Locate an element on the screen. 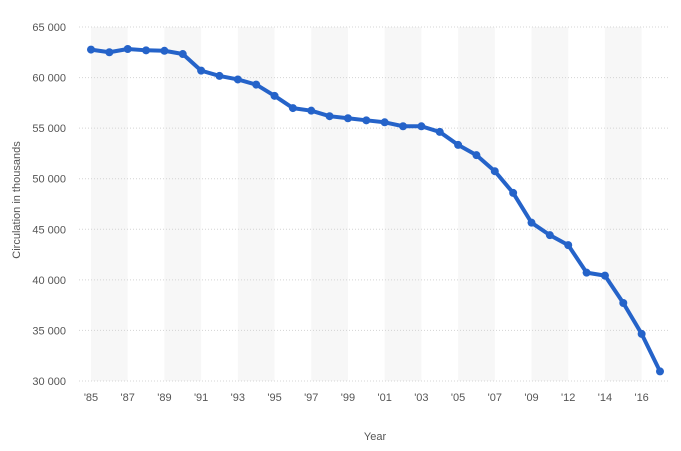  x-tick-label: '05 is located at coordinates (458, 398).